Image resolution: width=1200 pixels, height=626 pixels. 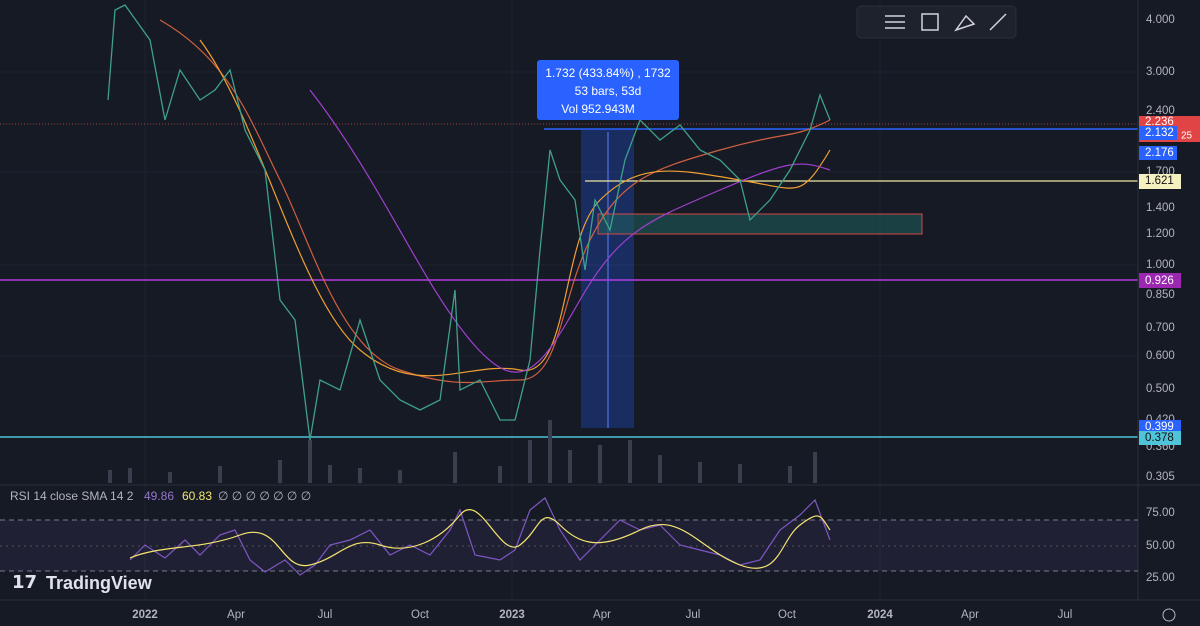 What do you see at coordinates (1160, 111) in the screenshot?
I see `price-tick-label: 2.400` at bounding box center [1160, 111].